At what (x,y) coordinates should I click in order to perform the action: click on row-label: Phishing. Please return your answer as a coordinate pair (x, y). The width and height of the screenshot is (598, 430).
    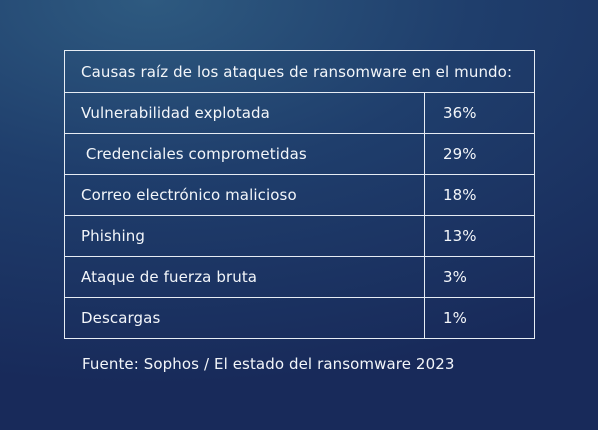
    Looking at the image, I should click on (244, 236).